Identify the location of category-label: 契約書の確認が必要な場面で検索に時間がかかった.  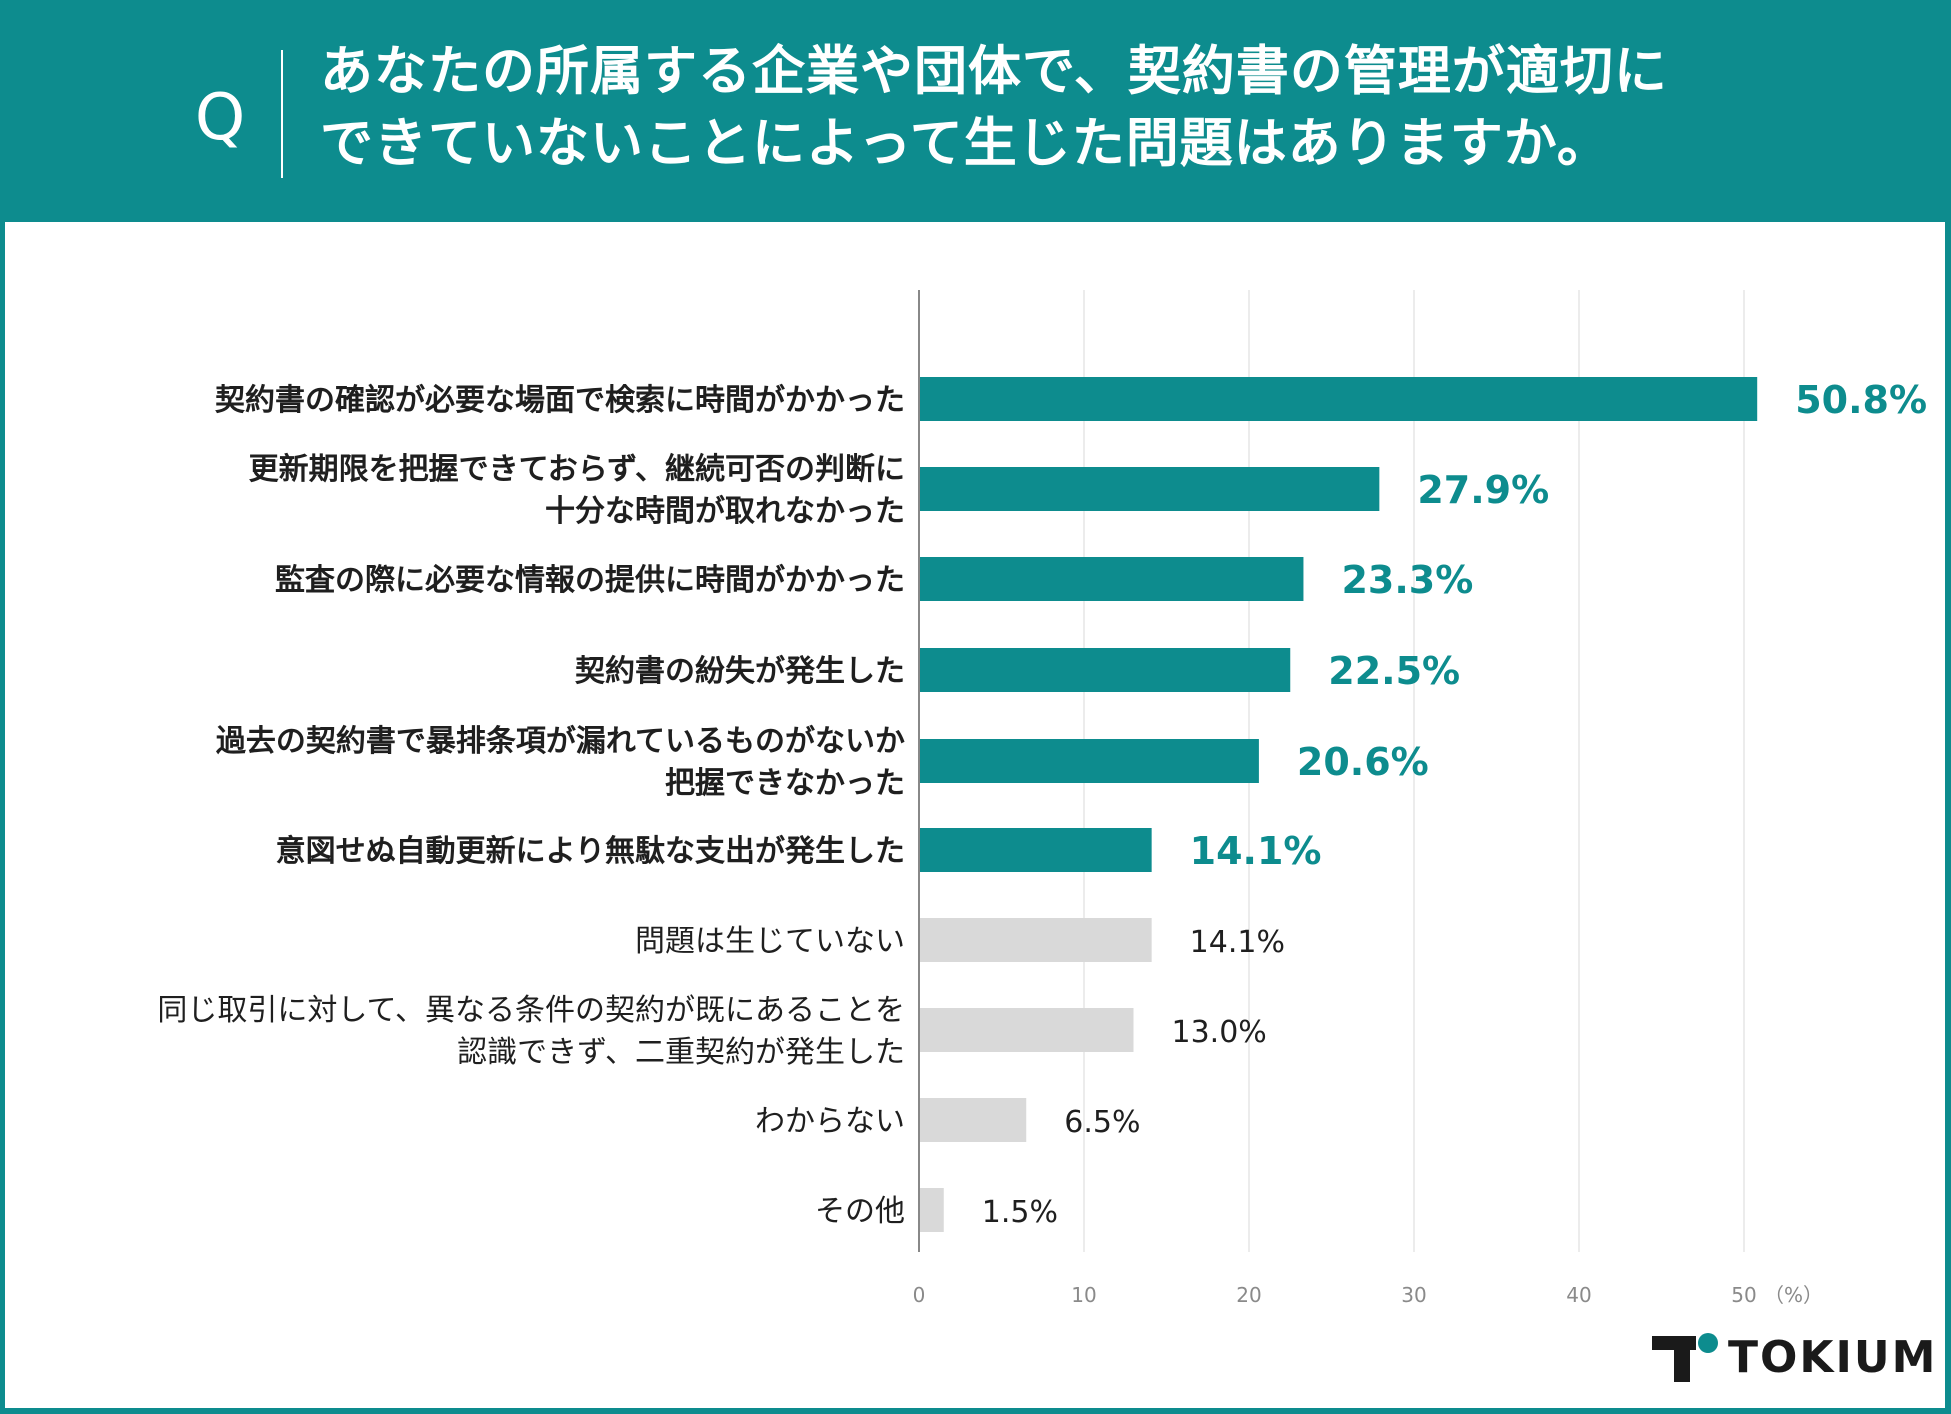
(560, 400).